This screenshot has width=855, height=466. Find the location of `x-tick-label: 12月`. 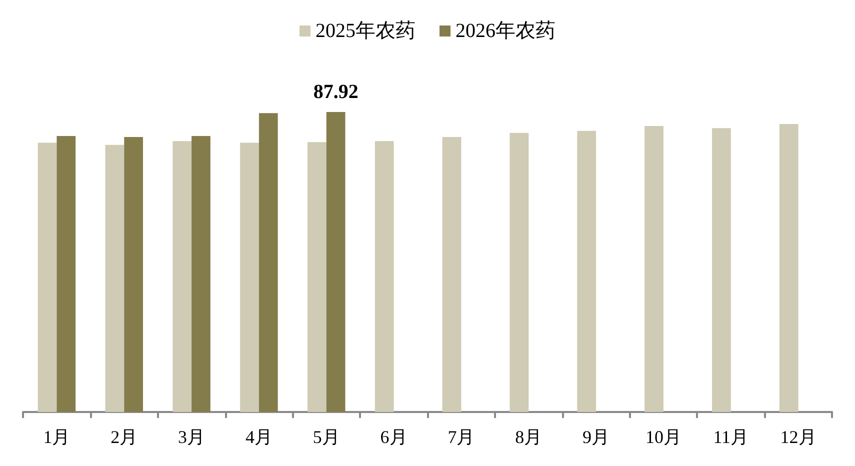

x-tick-label: 12月 is located at coordinates (798, 437).